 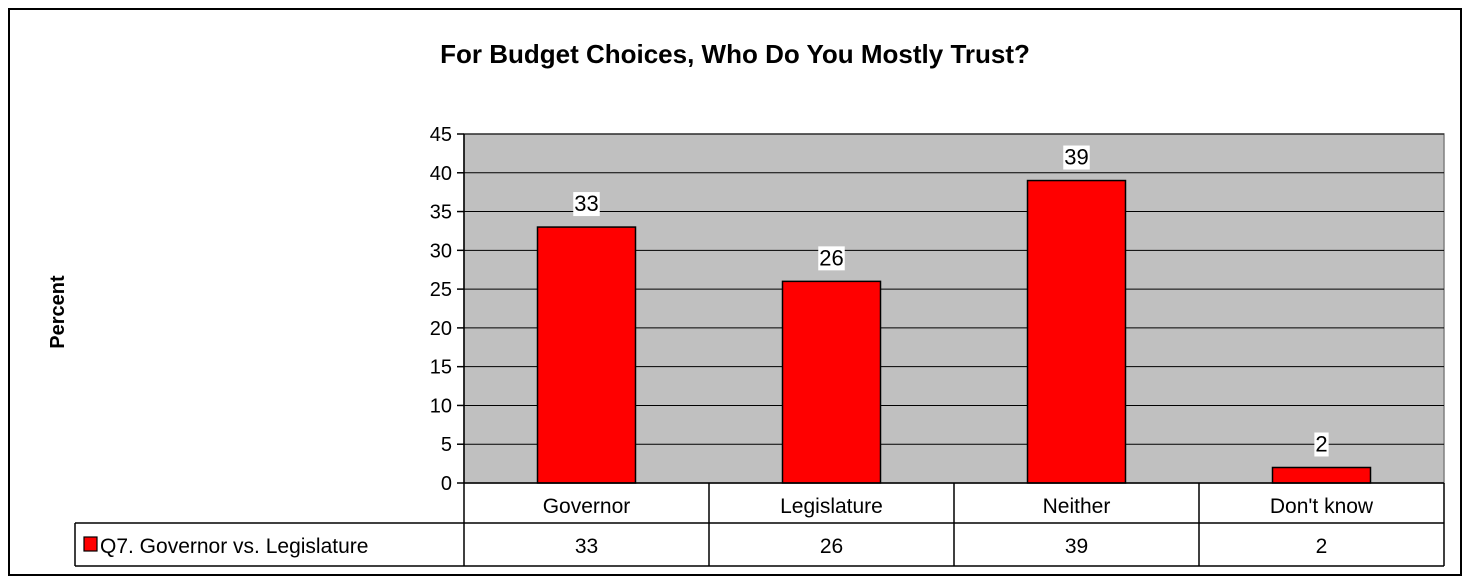 What do you see at coordinates (90, 544) in the screenshot?
I see `legend-swatch` at bounding box center [90, 544].